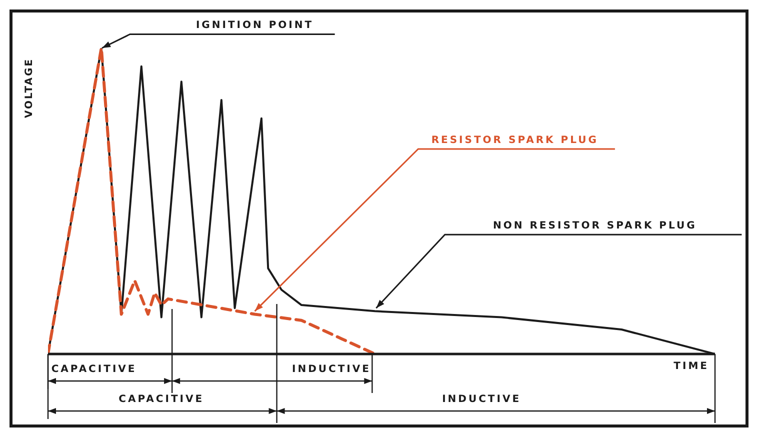 The width and height of the screenshot is (758, 437). I want to click on x-axis-title: TIME, so click(691, 366).